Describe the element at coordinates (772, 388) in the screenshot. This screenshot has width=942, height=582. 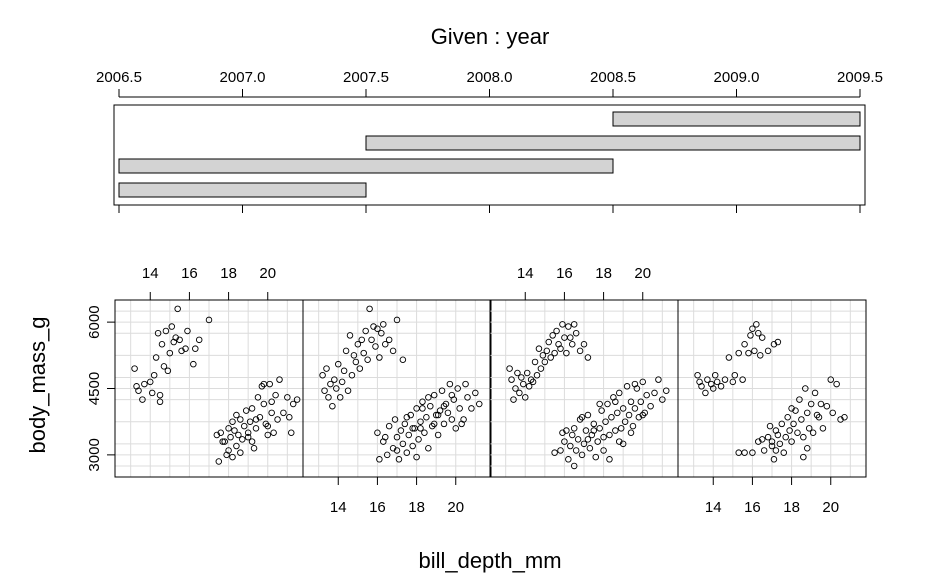
I see `panel-frame` at that location.